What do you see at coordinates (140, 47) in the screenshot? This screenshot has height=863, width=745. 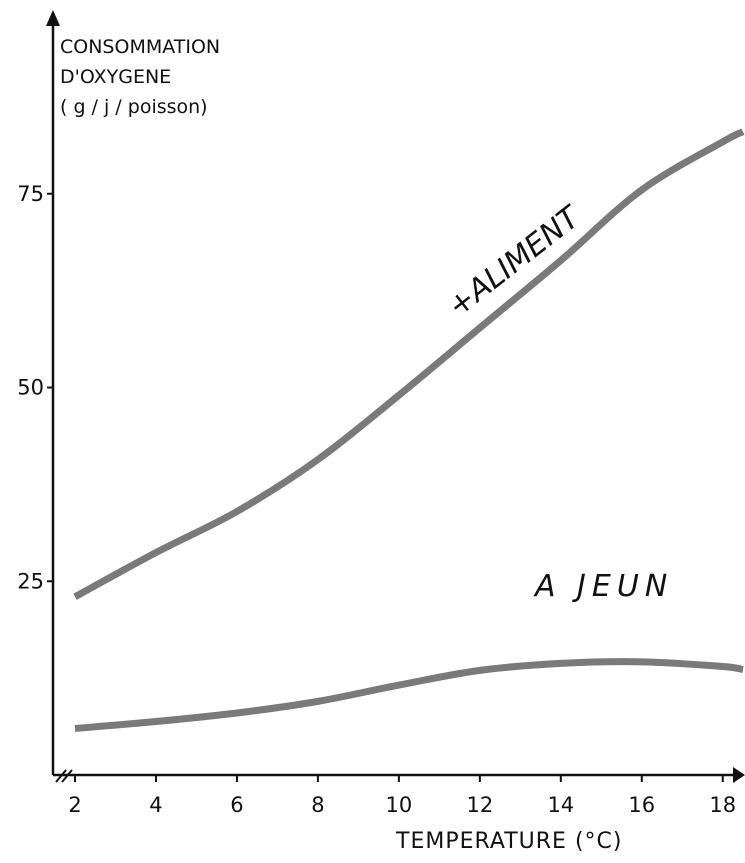 I see `y-axis-label-line-1: CONSOMMATION` at bounding box center [140, 47].